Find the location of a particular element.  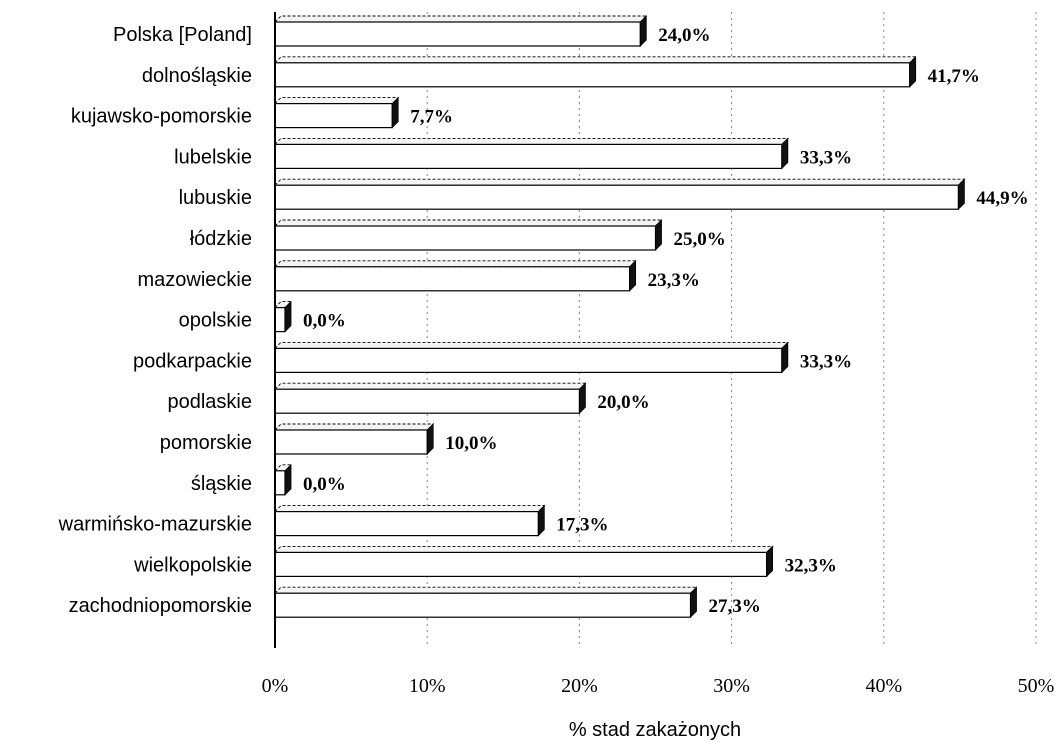

value-label: 20,0% is located at coordinates (623, 402).